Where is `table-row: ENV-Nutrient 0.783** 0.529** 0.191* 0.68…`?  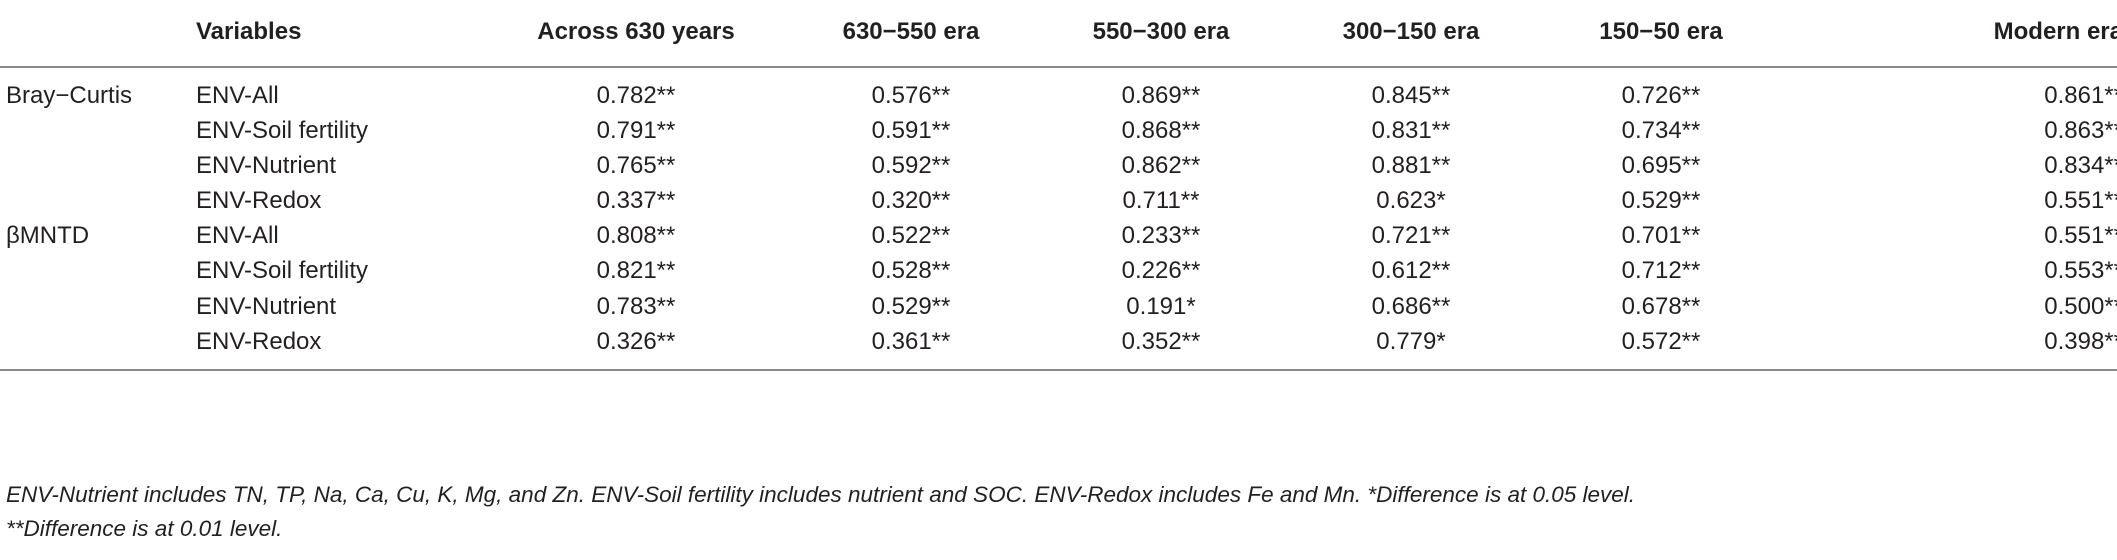 table-row: ENV-Nutrient 0.783** 0.529** 0.191* 0.68… is located at coordinates (1058, 306).